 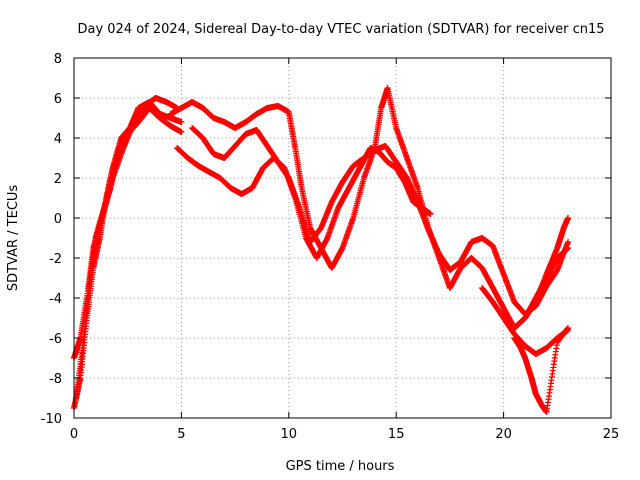 I want to click on series-track-c, so click(x=127, y=248).